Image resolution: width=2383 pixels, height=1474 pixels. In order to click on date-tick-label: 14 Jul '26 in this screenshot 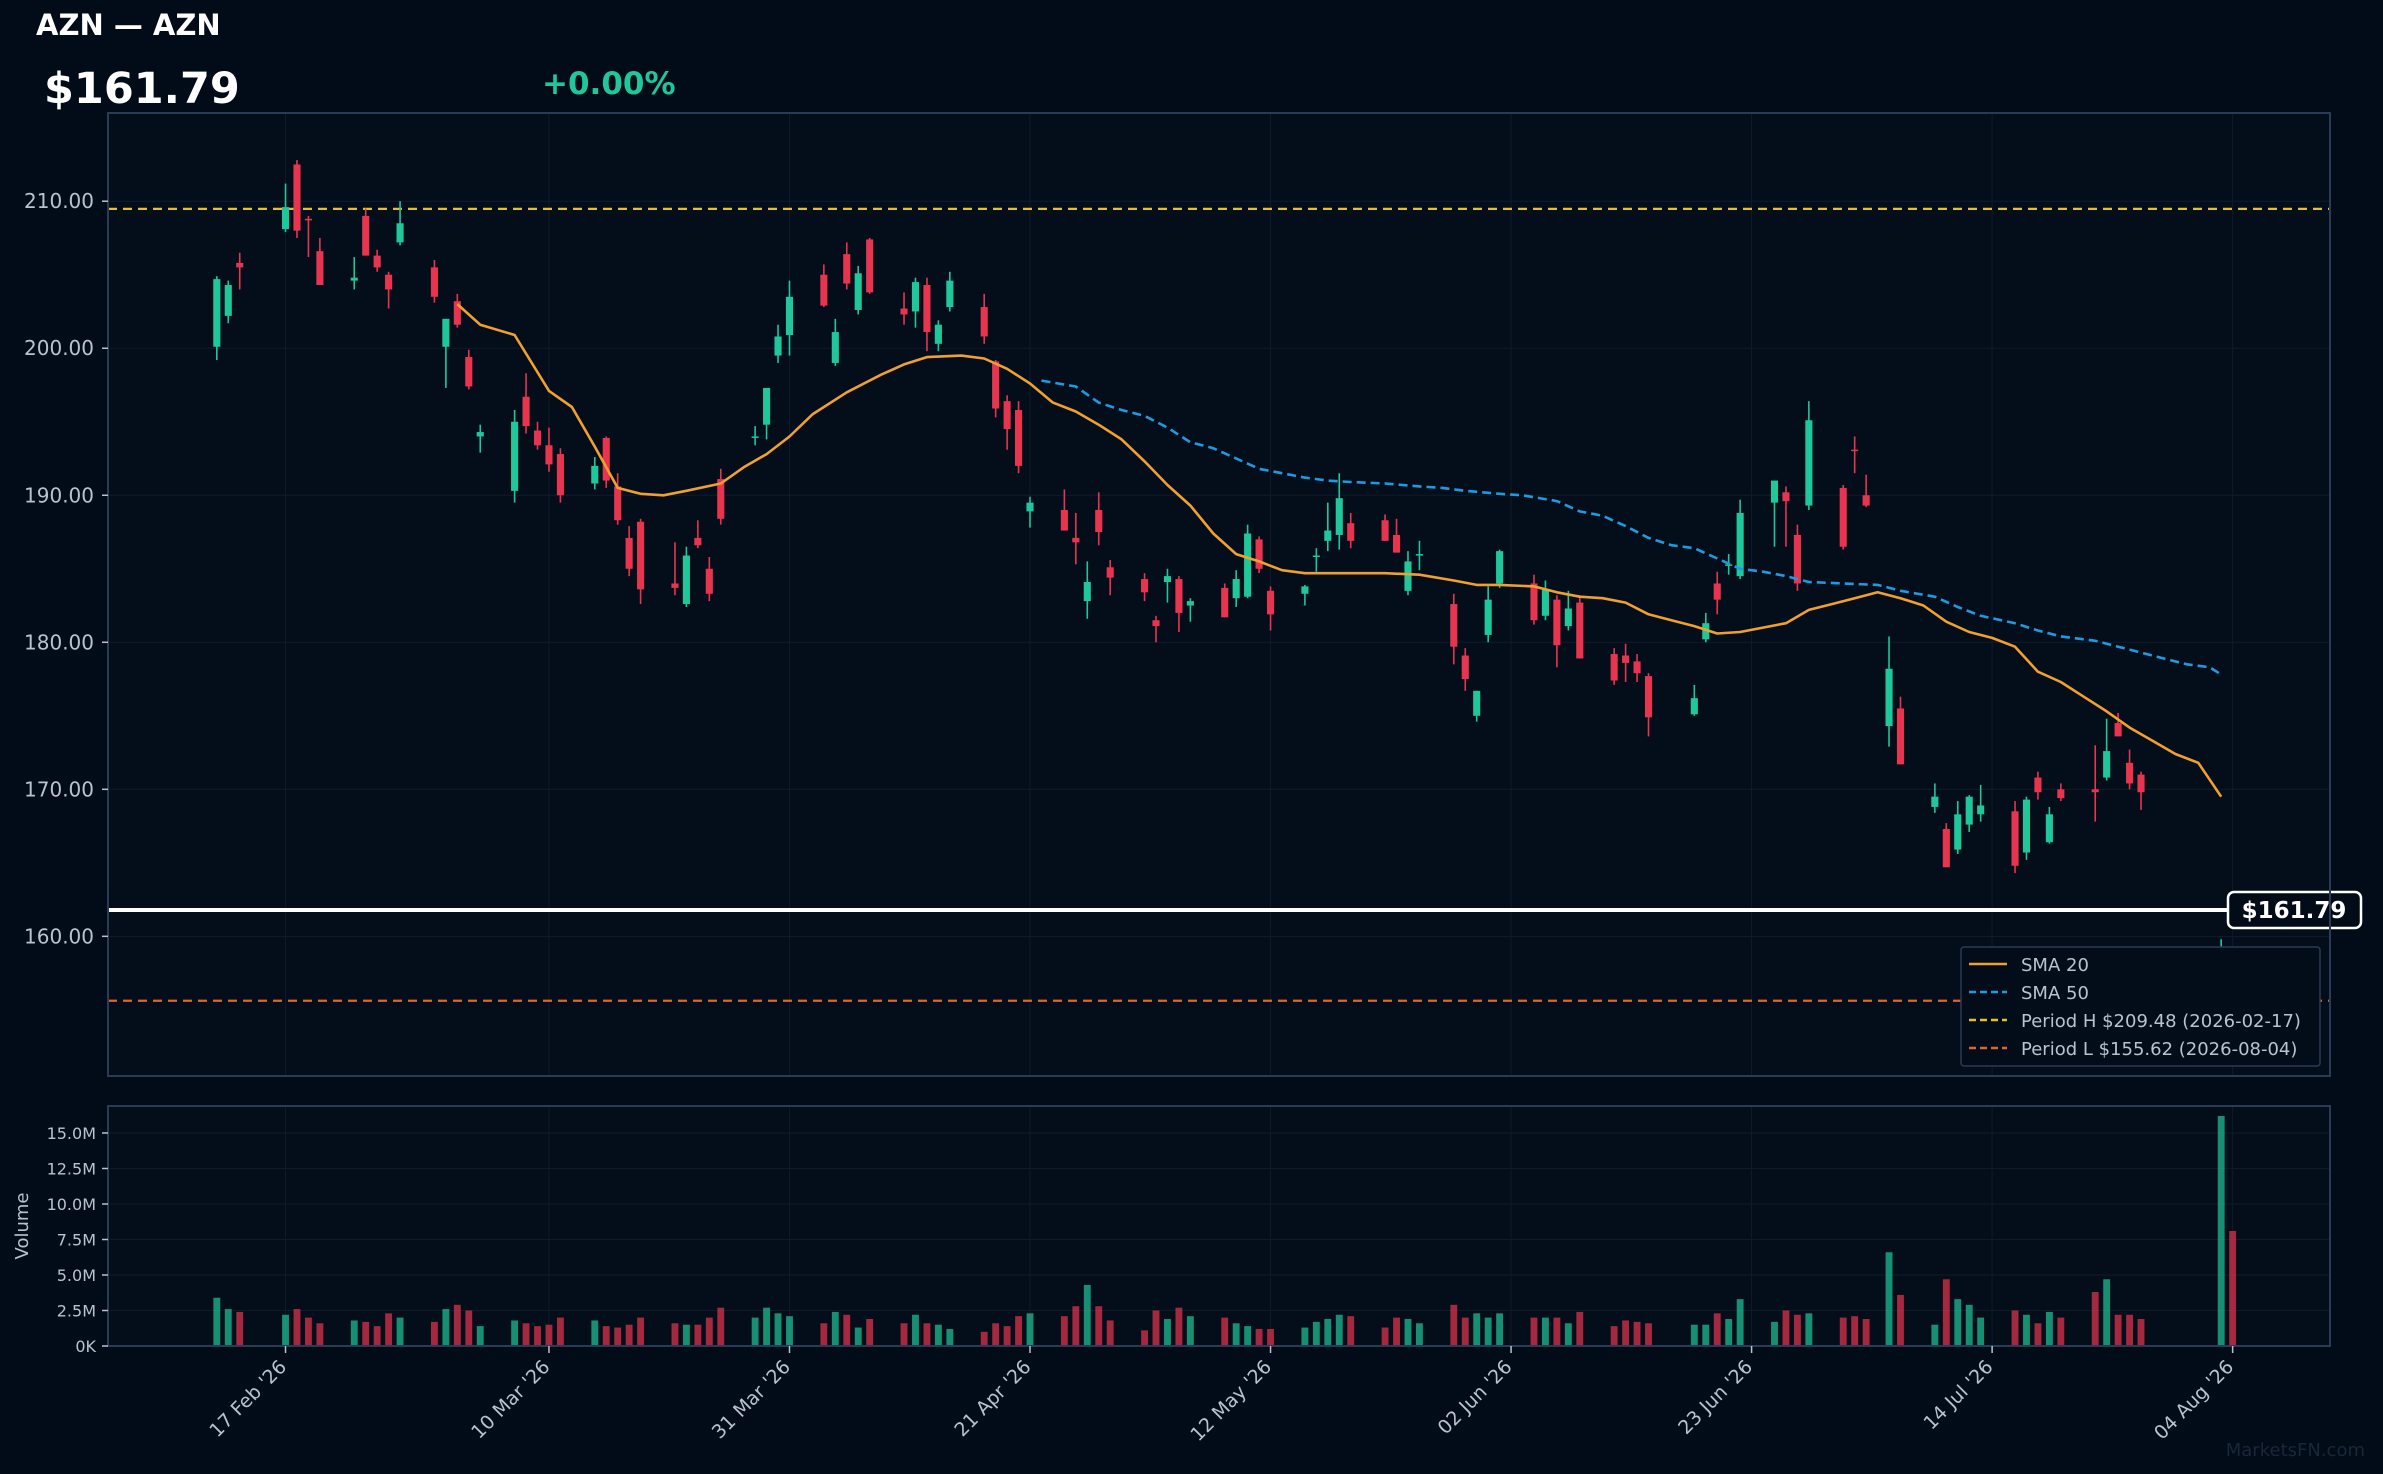, I will do `click(1958, 1395)`.